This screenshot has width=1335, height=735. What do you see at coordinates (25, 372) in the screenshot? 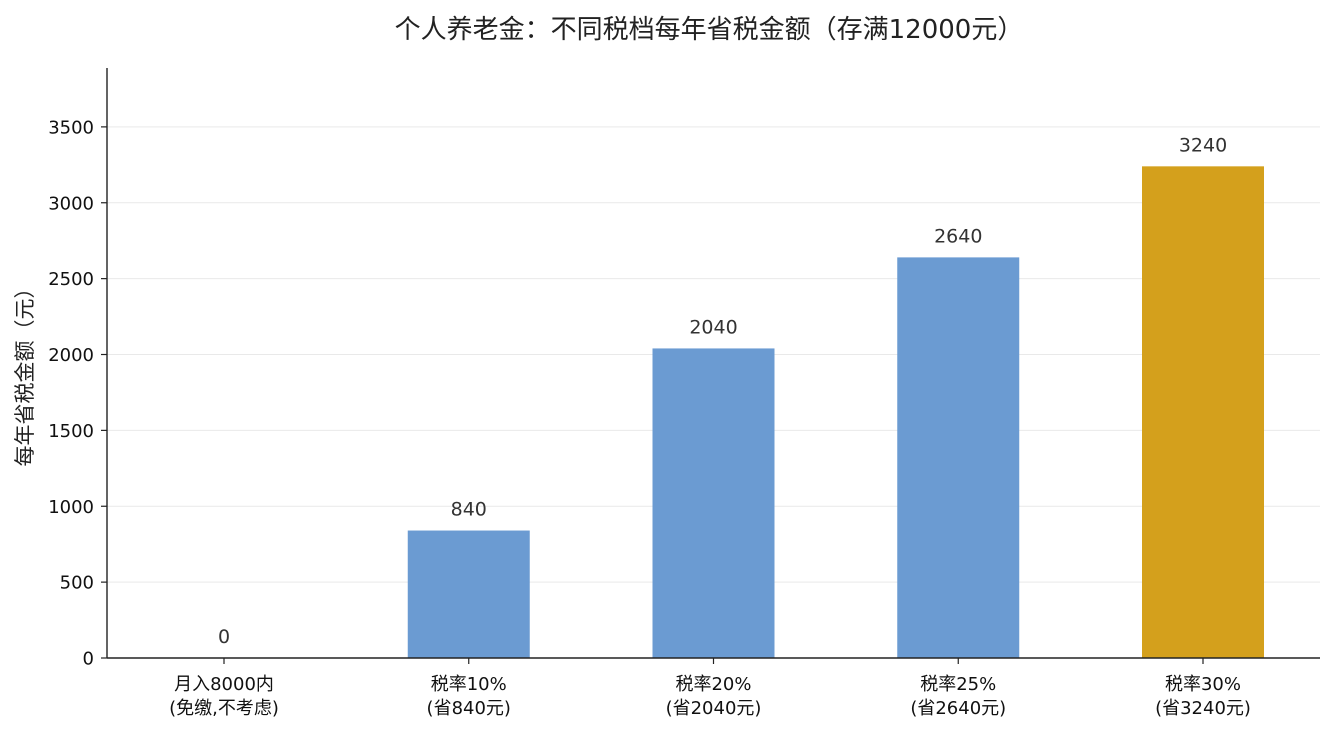
I see `y-axis-label: 每年省税金额（元）` at bounding box center [25, 372].